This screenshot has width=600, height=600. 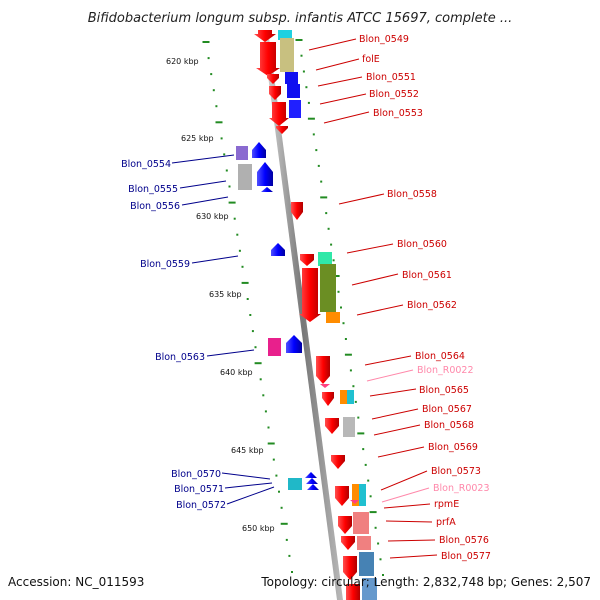 I want to click on gene-label: Blon_0551, so click(x=391, y=77).